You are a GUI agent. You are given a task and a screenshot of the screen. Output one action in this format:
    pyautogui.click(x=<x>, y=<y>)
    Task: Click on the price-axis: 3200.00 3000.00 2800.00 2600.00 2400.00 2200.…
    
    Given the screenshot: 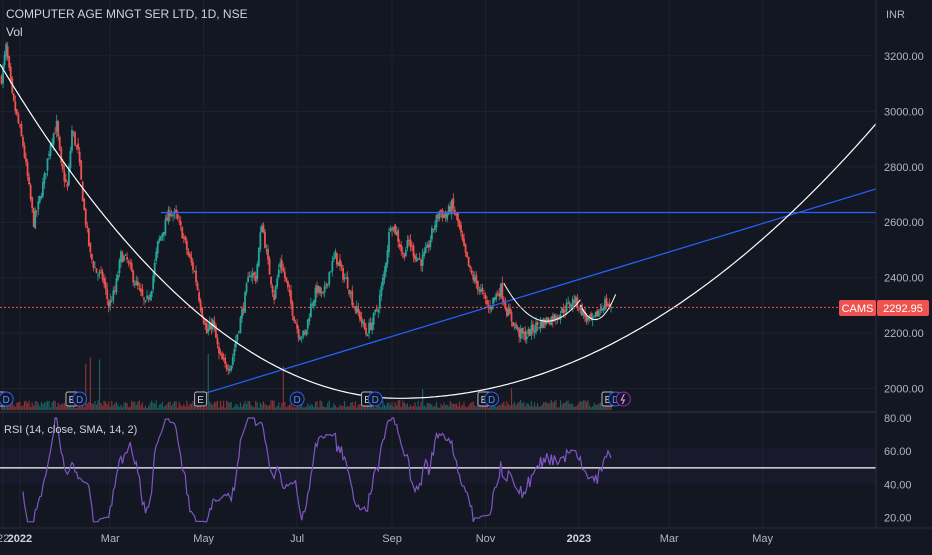 What is the action you would take?
    pyautogui.click(x=904, y=223)
    